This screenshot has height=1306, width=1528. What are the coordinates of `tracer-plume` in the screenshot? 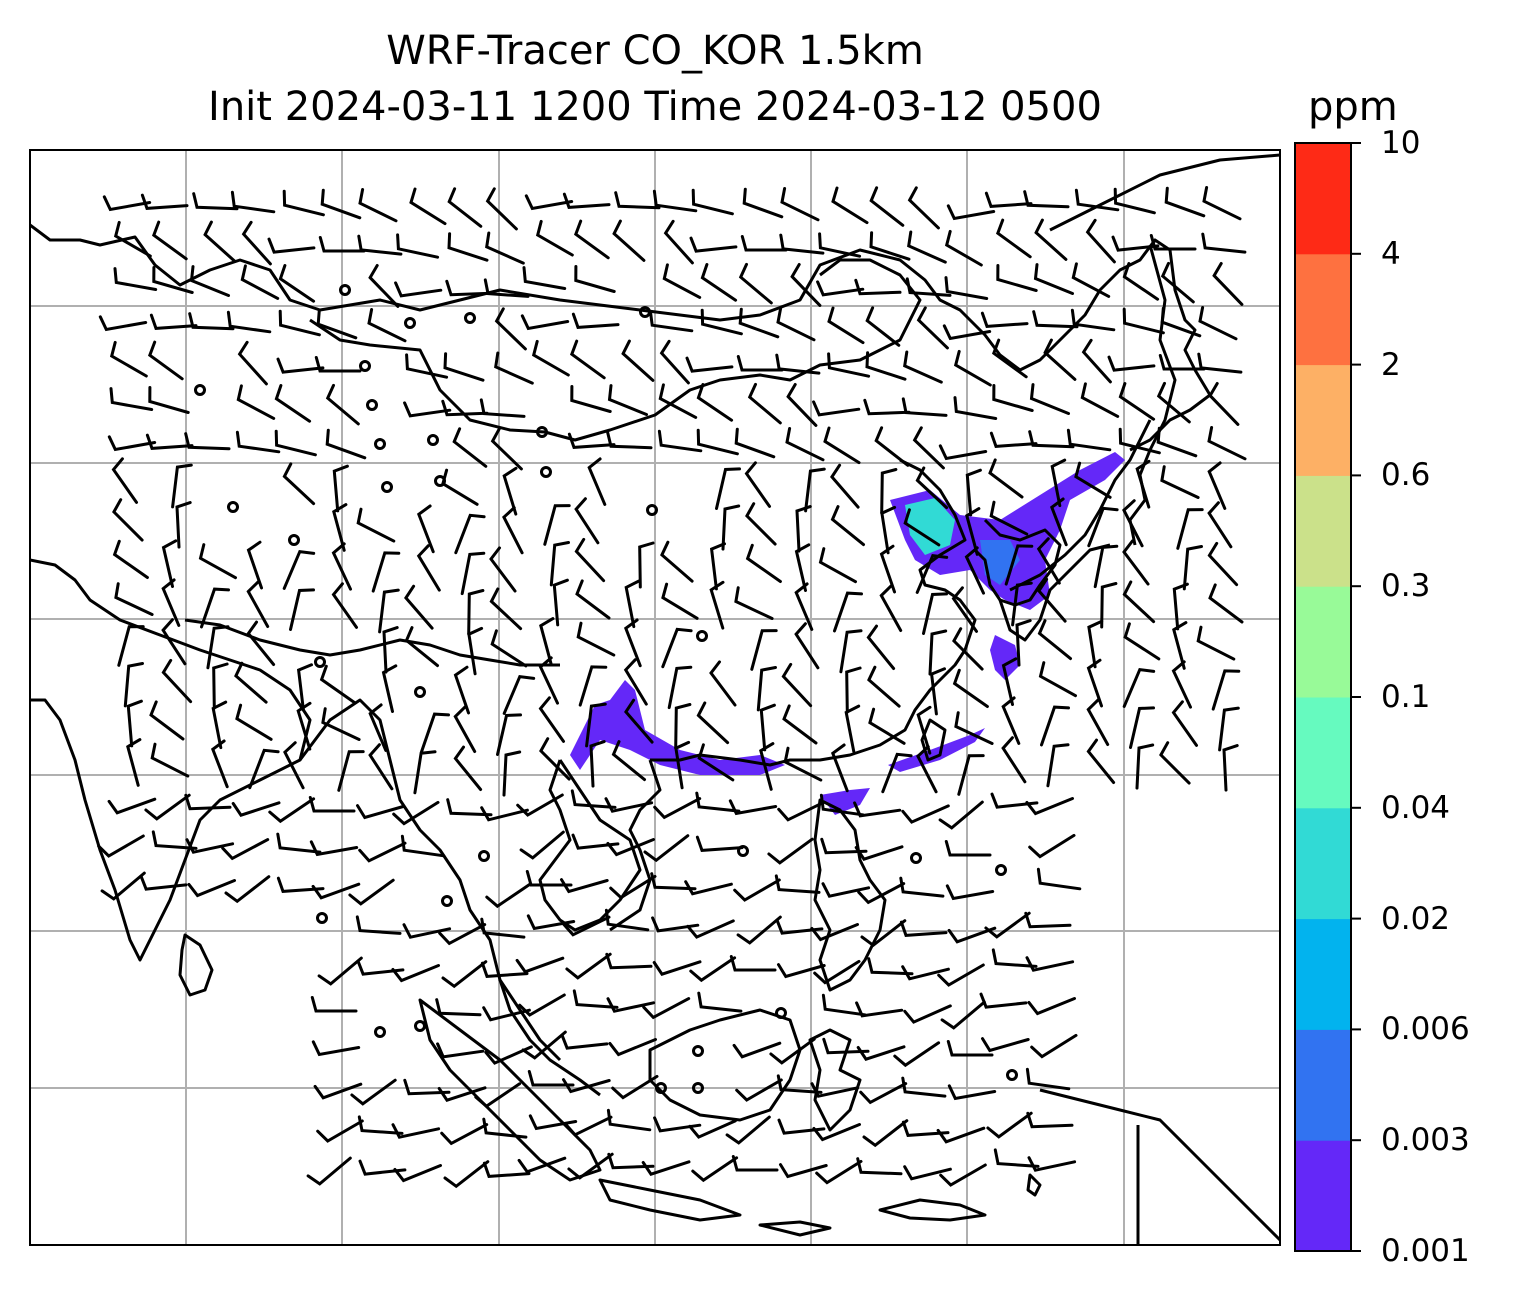 It's located at (847, 633).